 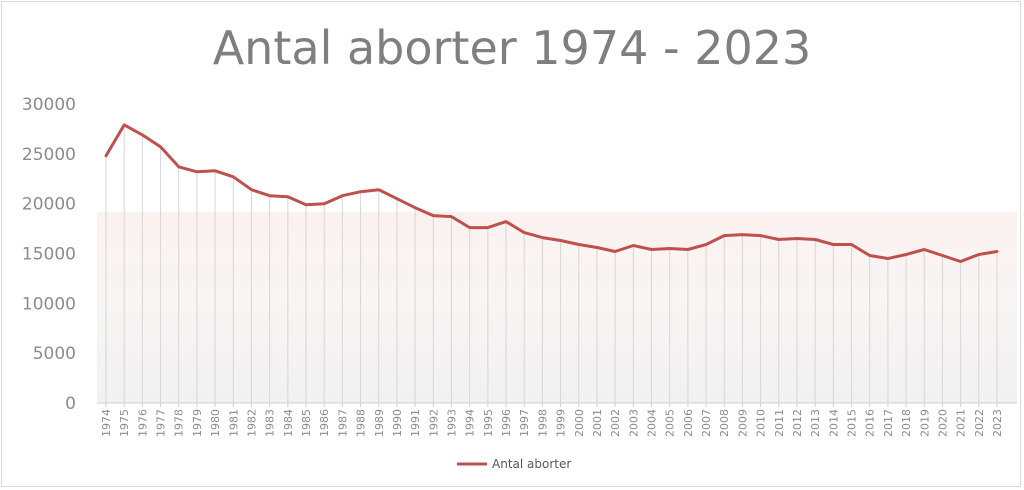 What do you see at coordinates (49, 105) in the screenshot?
I see `y-tick-label: 30000` at bounding box center [49, 105].